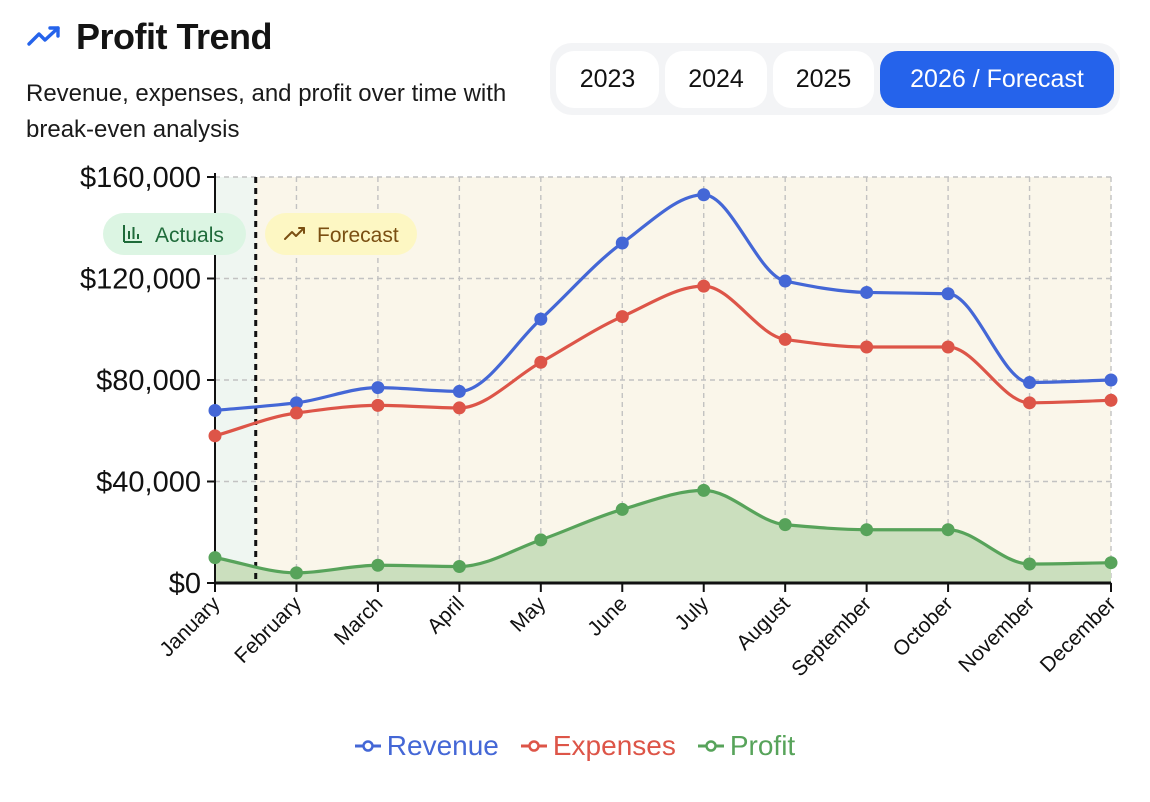  I want to click on x-tick-label: May, so click(528, 614).